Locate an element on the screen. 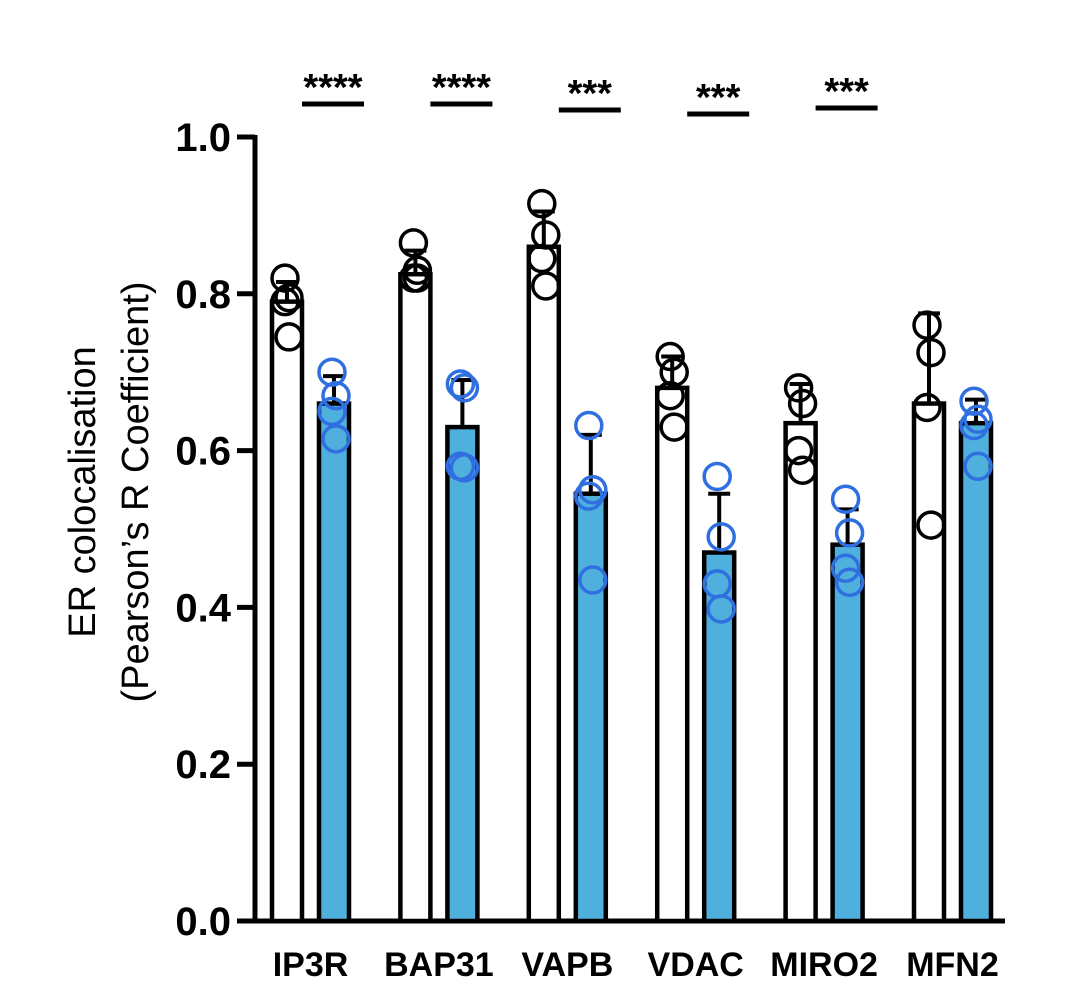 The width and height of the screenshot is (1092, 988). x-tick-label: BAP31 is located at coordinates (439, 964).